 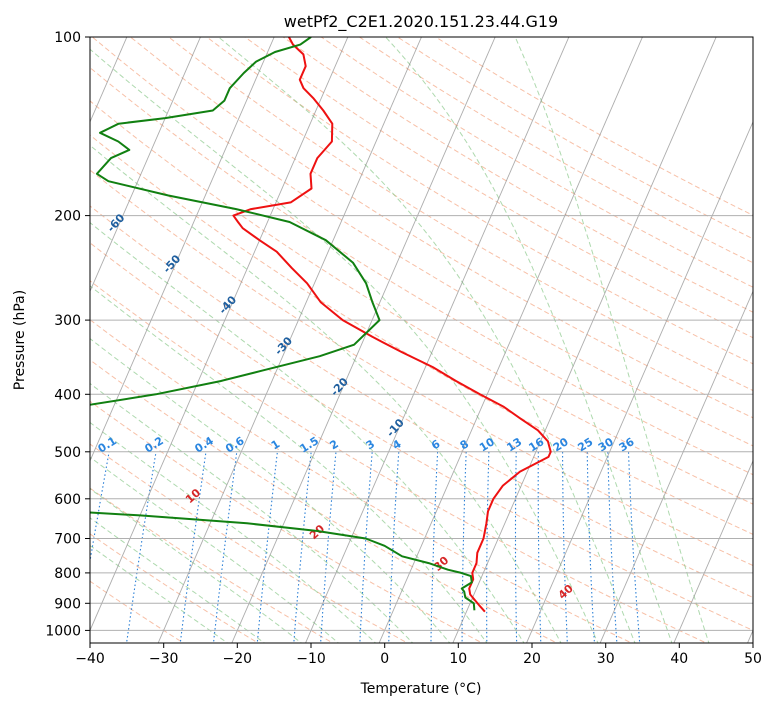 I want to click on x-tick-label: 10, so click(x=458, y=659).